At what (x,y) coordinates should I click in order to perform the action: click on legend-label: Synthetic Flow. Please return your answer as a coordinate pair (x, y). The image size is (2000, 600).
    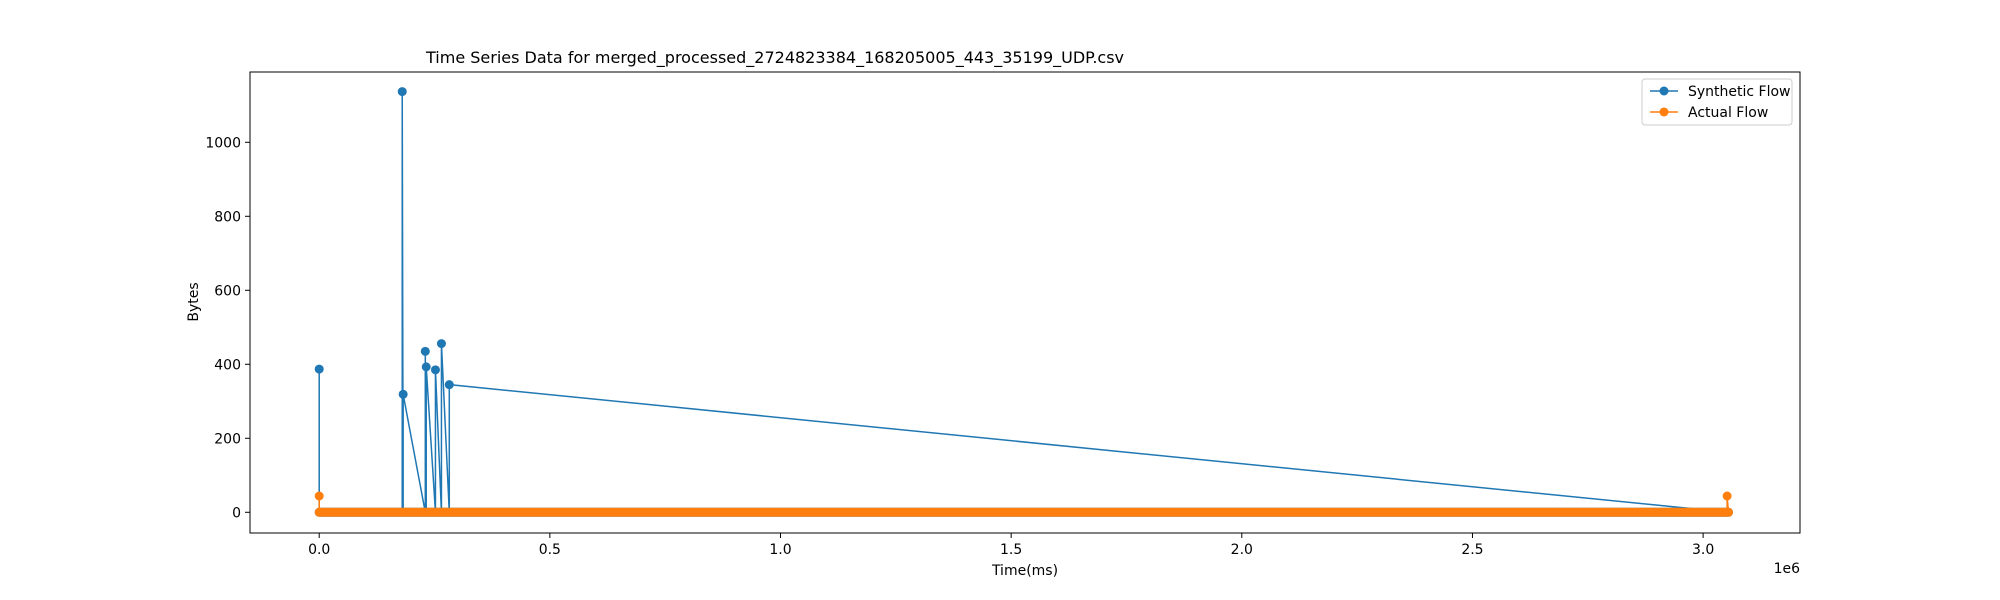
    Looking at the image, I should click on (1739, 92).